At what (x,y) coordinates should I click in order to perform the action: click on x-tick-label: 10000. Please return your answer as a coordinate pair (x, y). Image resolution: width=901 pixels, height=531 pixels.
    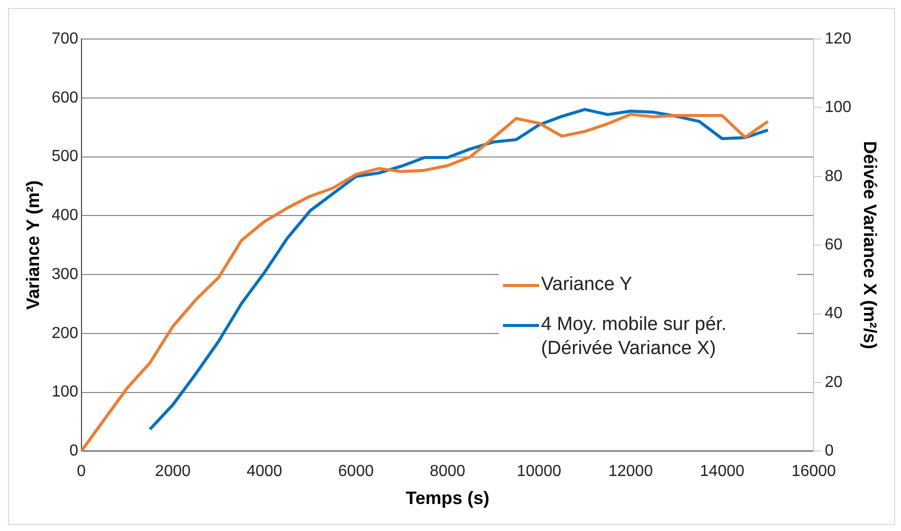
    Looking at the image, I should click on (539, 471).